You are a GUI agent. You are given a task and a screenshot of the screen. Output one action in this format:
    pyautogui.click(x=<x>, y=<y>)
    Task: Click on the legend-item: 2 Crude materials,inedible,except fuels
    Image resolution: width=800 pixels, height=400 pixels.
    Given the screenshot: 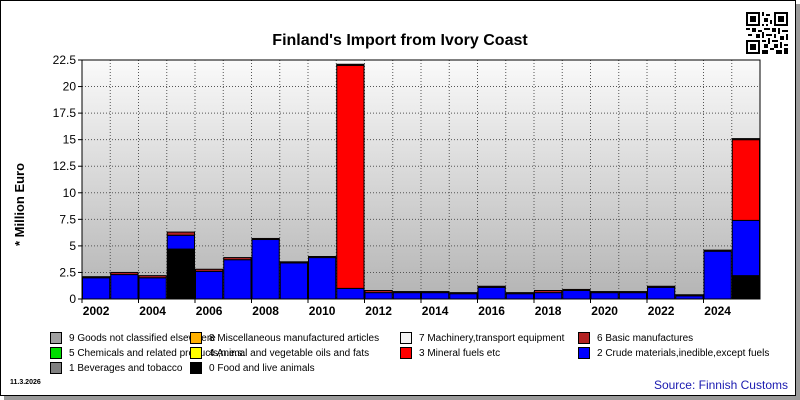 What is the action you would take?
    pyautogui.click(x=673, y=353)
    